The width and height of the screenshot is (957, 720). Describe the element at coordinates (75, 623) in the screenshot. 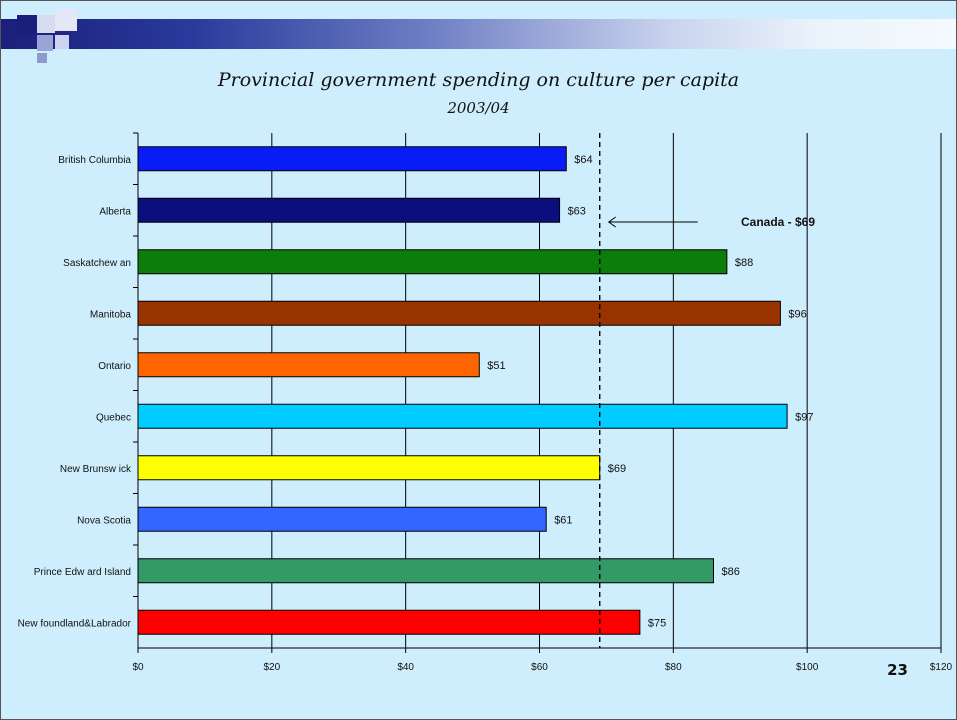

I see `category-label: New foundland&Labrador` at that location.